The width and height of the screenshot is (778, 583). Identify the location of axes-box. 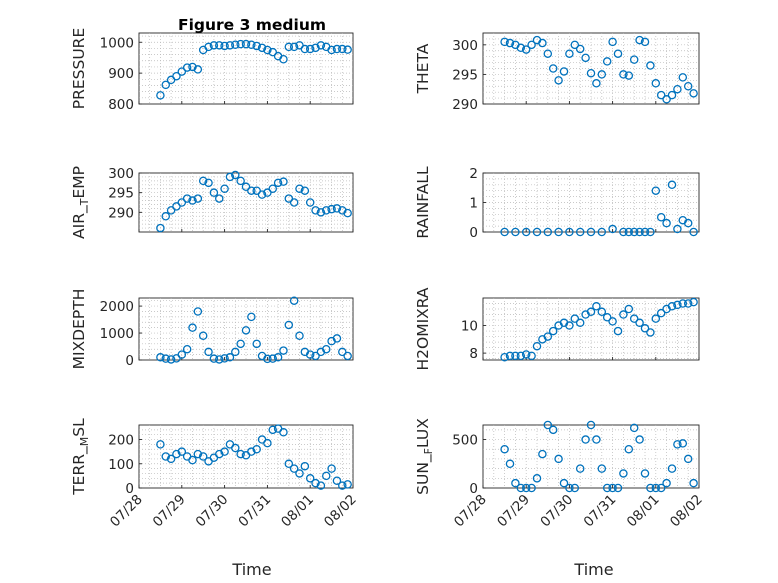
(591, 456).